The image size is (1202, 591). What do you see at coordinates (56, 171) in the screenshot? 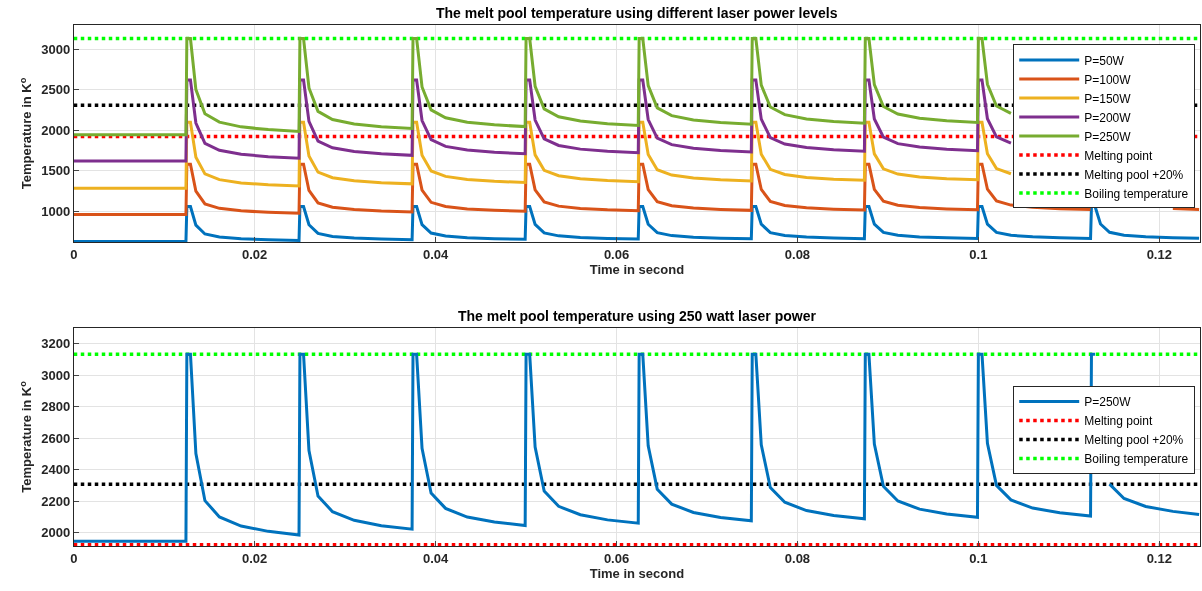
I see `y-tick-label: 1500` at bounding box center [56, 171].